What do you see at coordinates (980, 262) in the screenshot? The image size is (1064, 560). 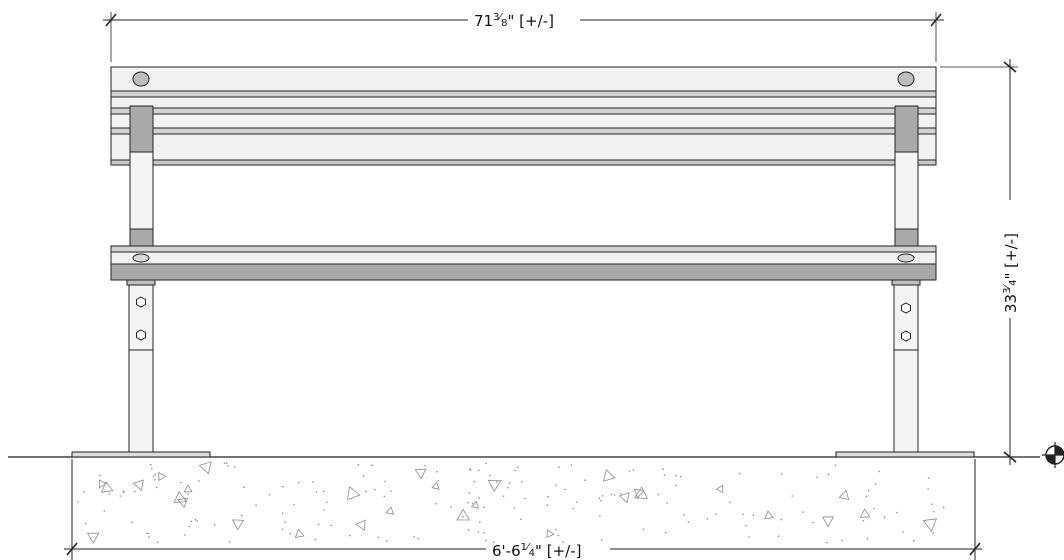 I see `dimension-height-right: 333⁄4" [+/-]` at bounding box center [980, 262].